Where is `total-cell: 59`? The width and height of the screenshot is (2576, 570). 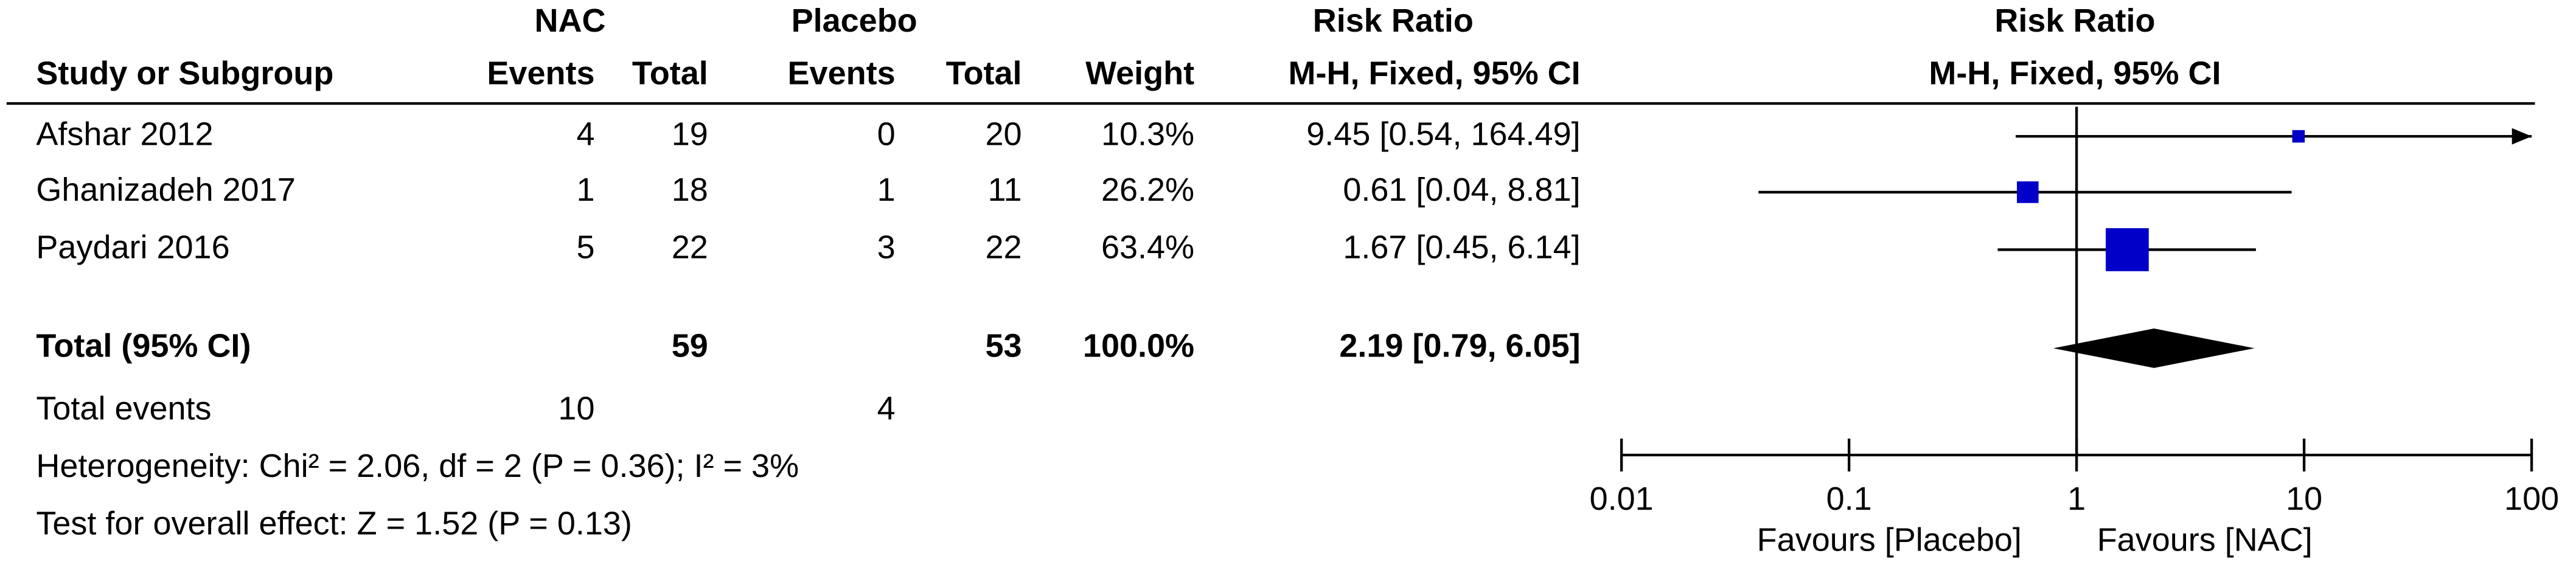 total-cell: 59 is located at coordinates (690, 346).